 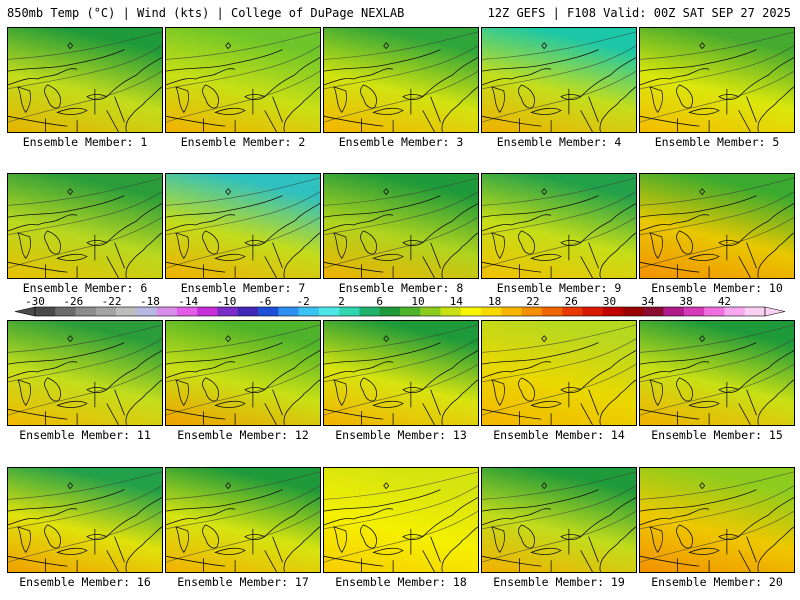 What do you see at coordinates (417, 302) in the screenshot?
I see `legend-tick-label: 10` at bounding box center [417, 302].